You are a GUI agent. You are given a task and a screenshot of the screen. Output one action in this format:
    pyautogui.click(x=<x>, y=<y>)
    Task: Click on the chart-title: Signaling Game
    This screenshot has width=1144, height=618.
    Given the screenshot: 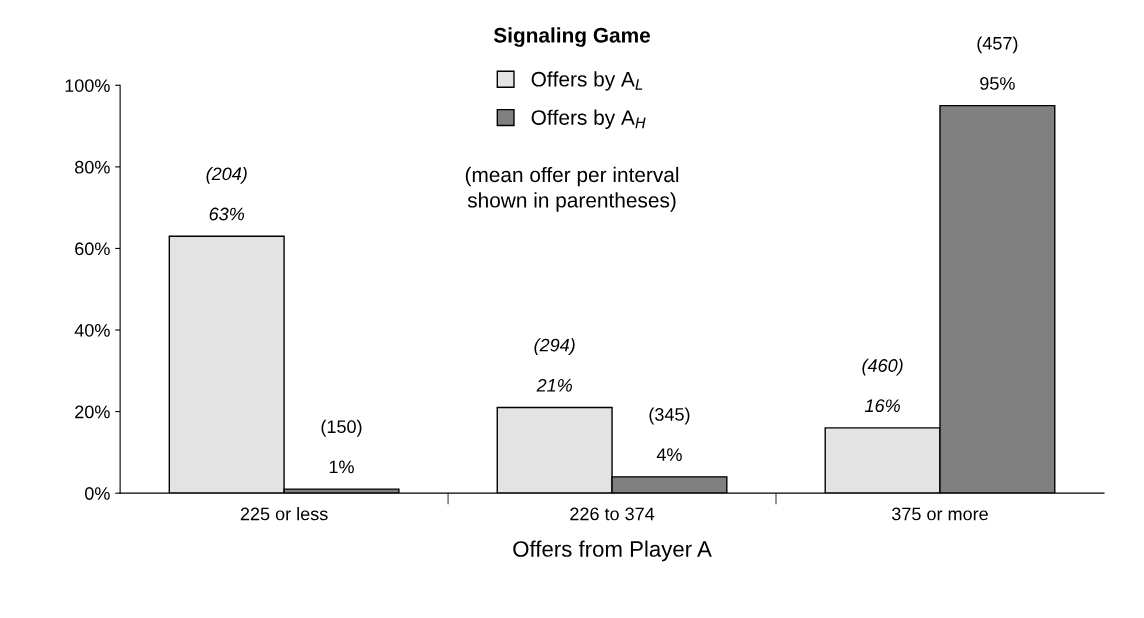 What is the action you would take?
    pyautogui.click(x=572, y=37)
    